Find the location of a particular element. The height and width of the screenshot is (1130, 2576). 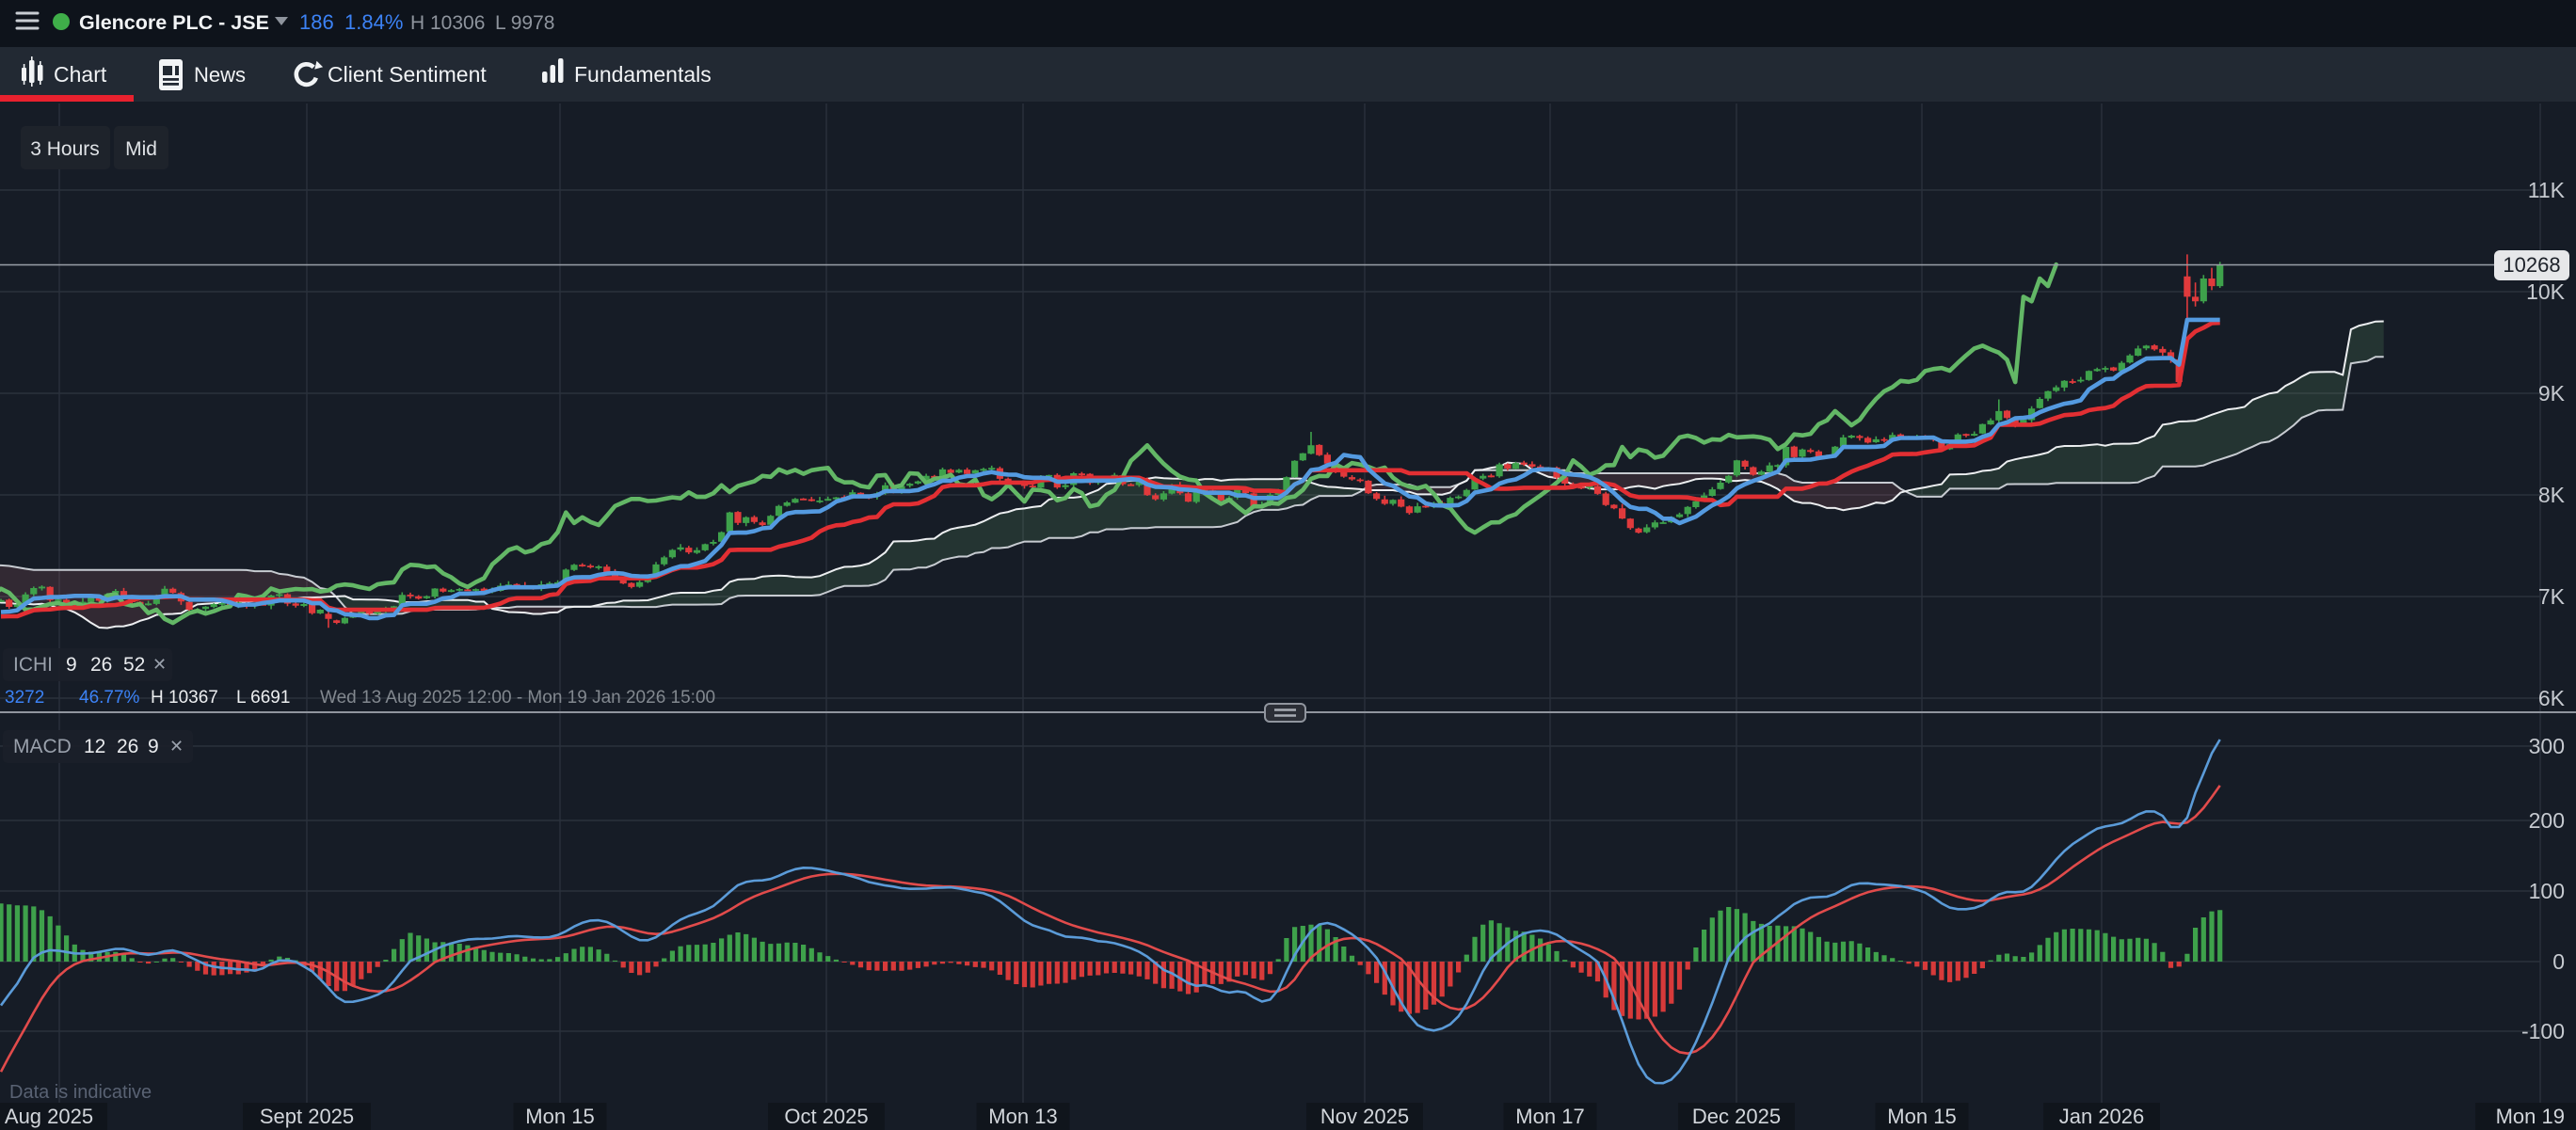

svg-text: Mon 17 is located at coordinates (1549, 1116).